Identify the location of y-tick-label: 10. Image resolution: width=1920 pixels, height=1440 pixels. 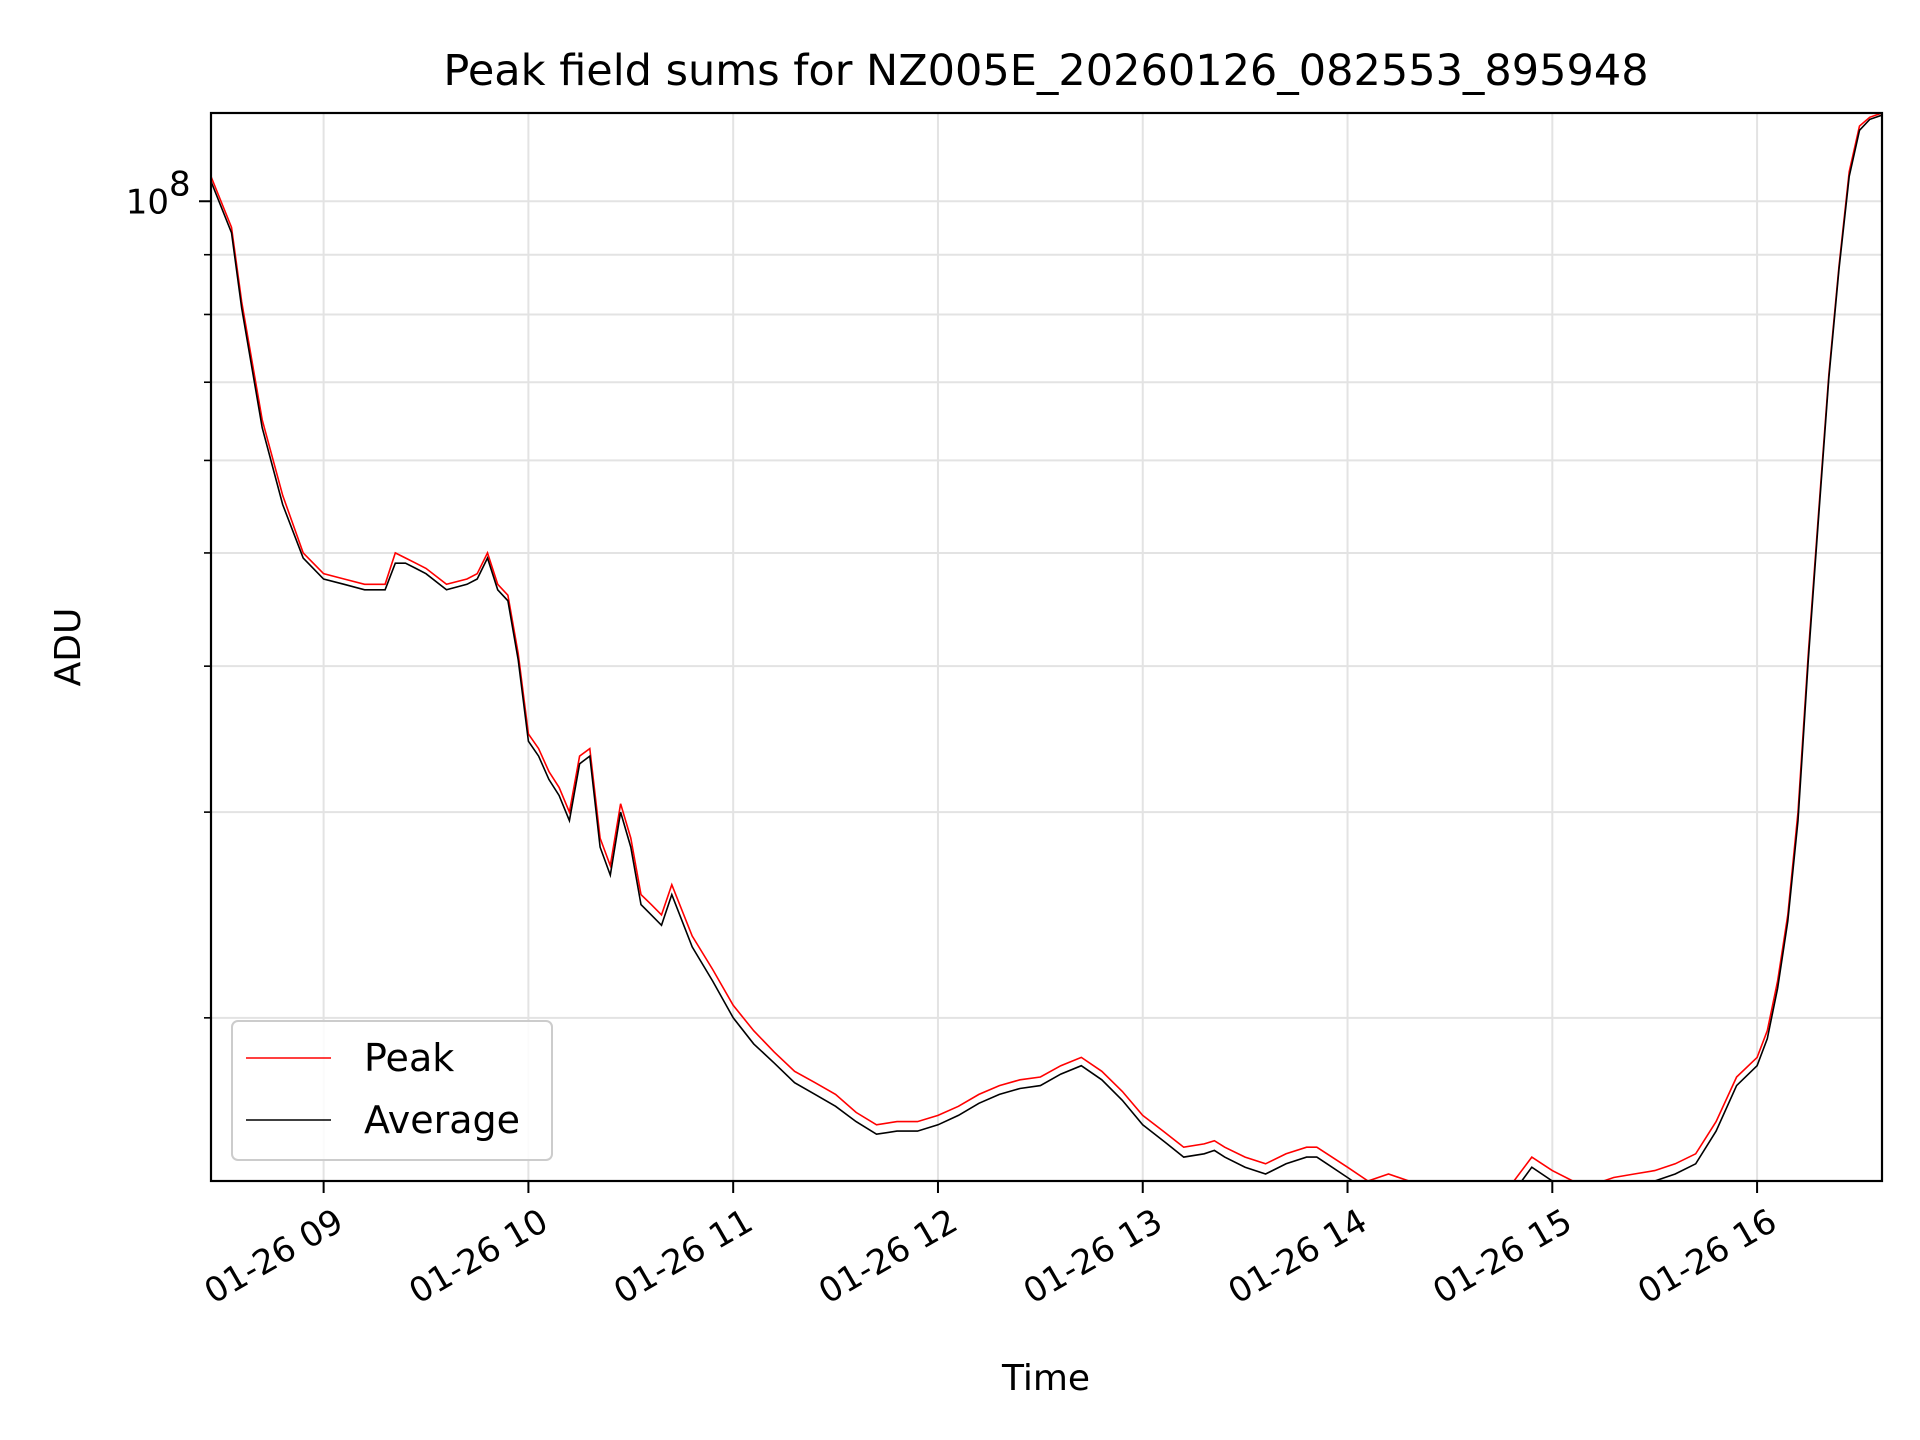
(147, 202).